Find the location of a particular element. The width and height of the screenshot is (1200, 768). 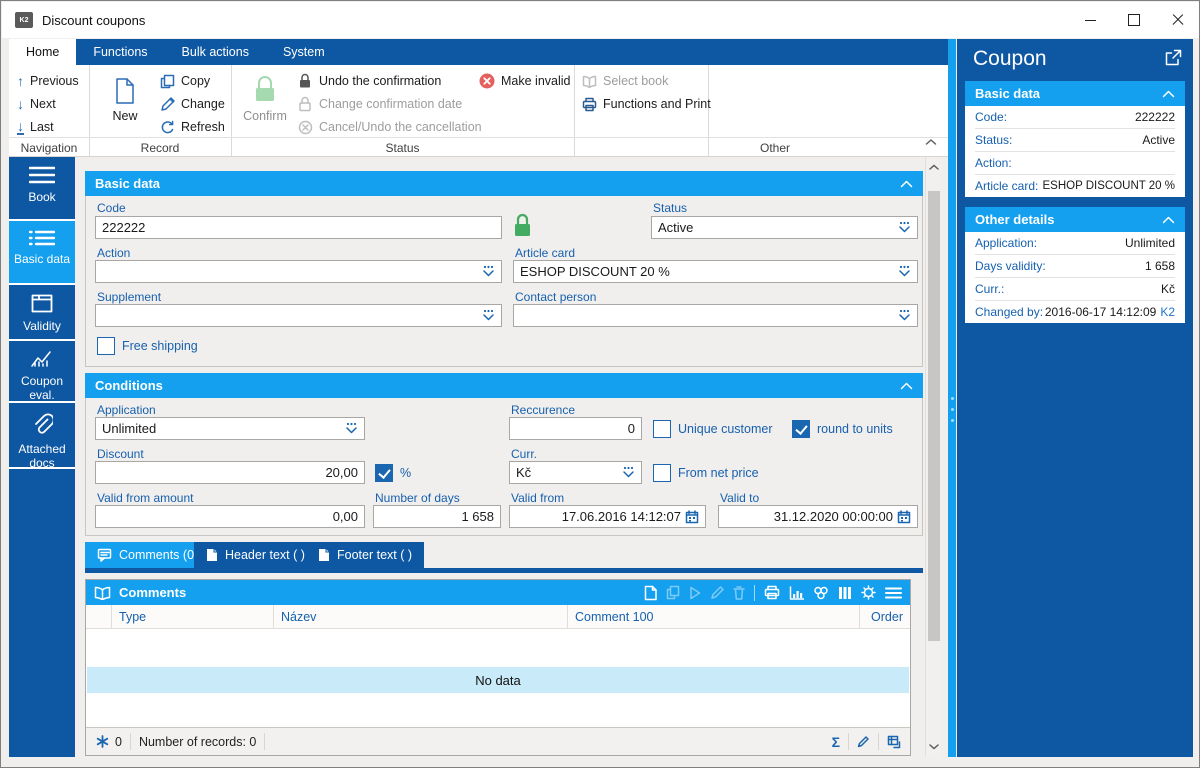

valid-from-amount-field: 0,00 is located at coordinates (230, 516).